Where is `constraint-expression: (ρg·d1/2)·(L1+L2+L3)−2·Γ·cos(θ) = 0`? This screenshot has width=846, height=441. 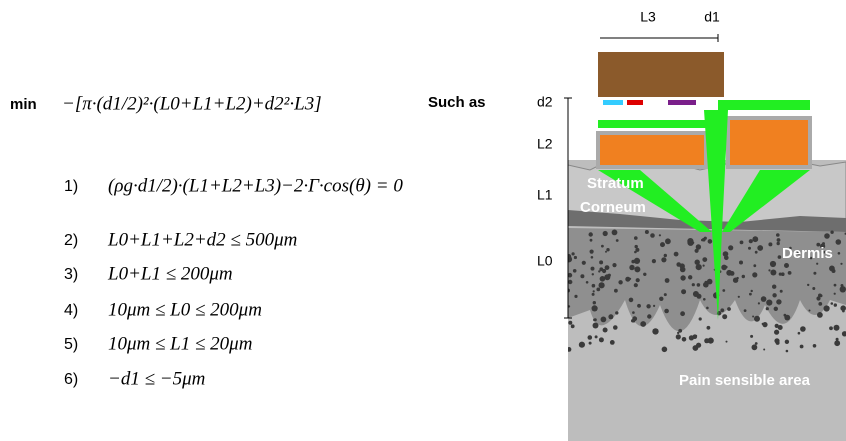
constraint-expression: (ρg·d1/2)·(L1+L2+L3)−2·Γ·cos(θ) = 0 is located at coordinates (255, 185).